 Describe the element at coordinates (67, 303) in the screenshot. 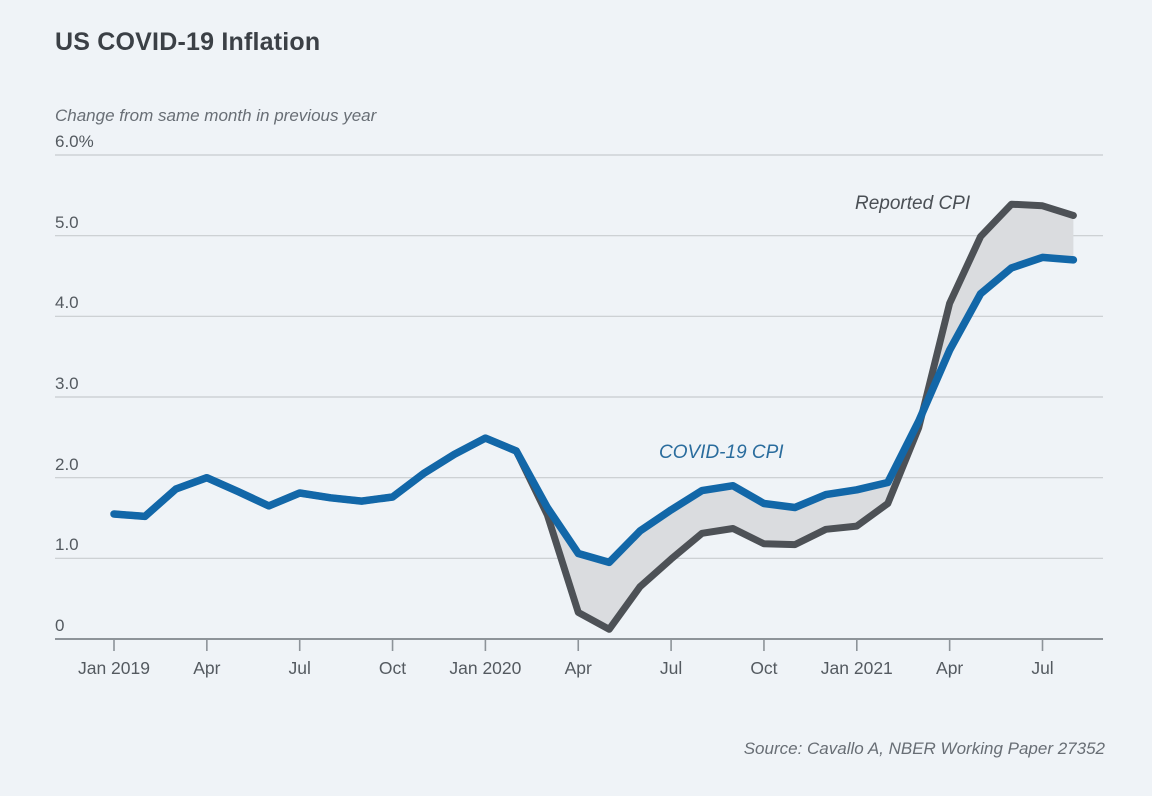

I see `y-axis-label: 4.0` at that location.